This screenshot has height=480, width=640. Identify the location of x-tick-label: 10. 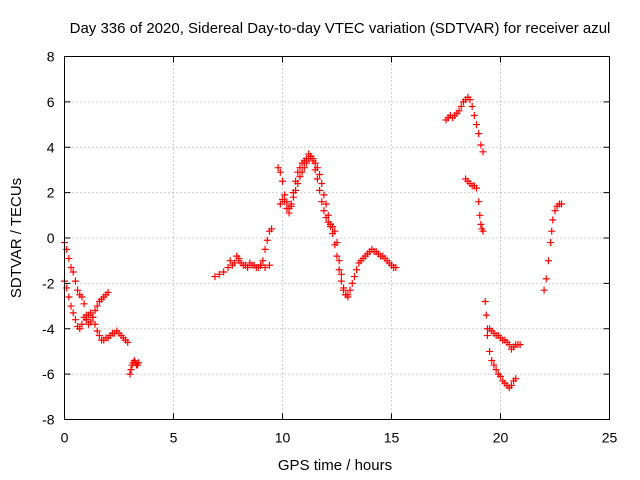
(283, 438).